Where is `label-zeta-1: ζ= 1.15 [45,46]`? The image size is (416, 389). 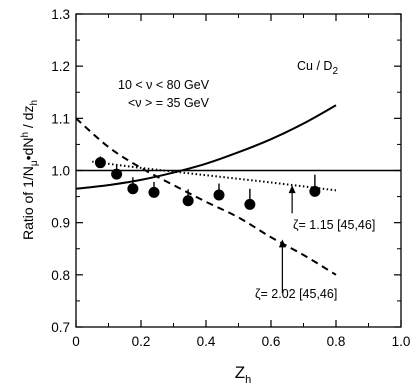 label-zeta-1: ζ= 1.15 [45,46] is located at coordinates (334, 225).